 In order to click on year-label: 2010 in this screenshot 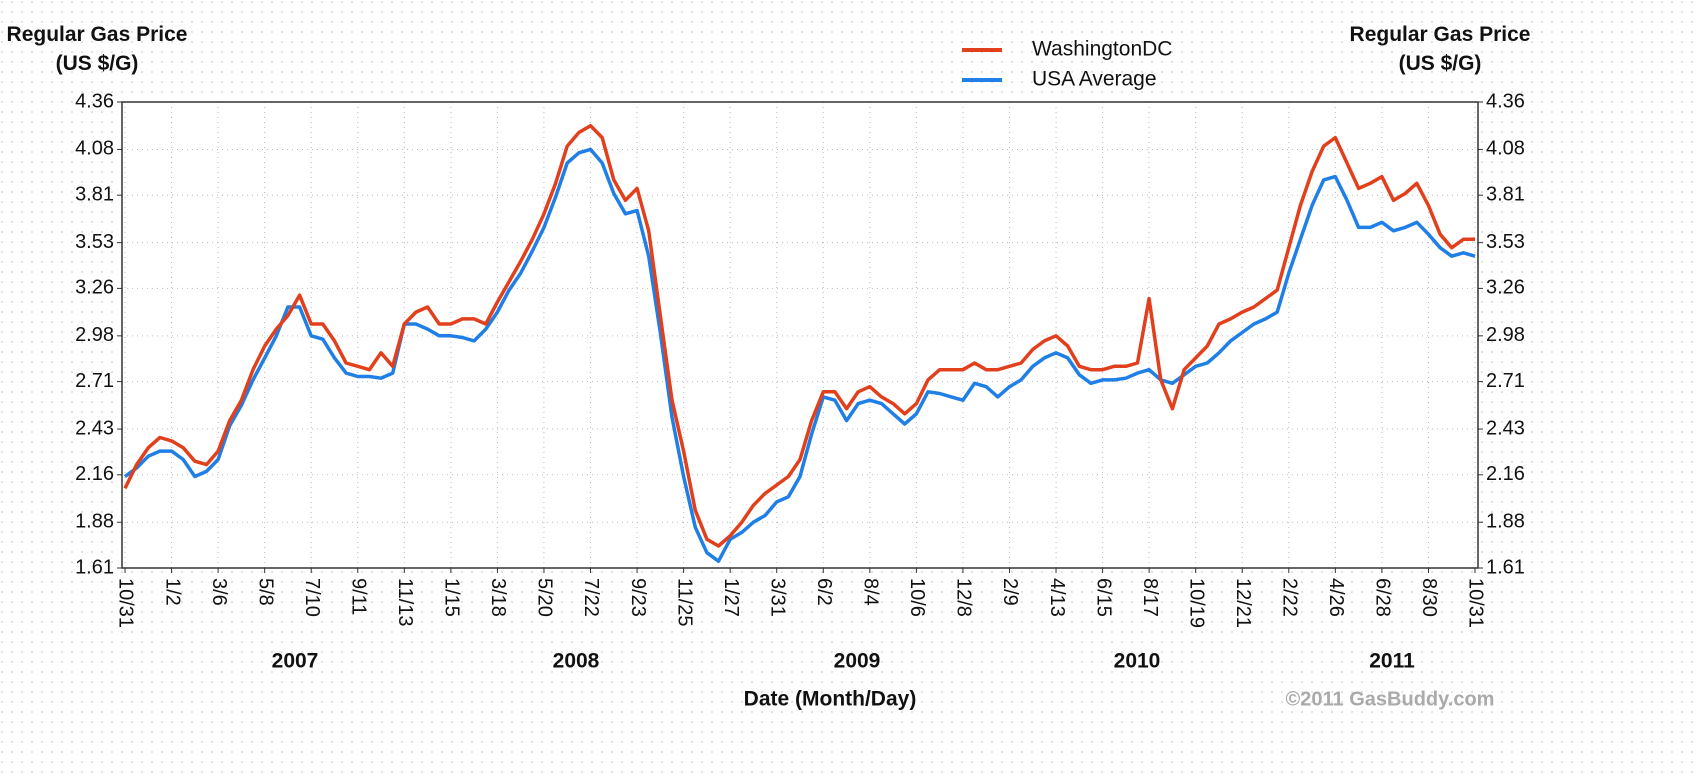, I will do `click(1137, 661)`.